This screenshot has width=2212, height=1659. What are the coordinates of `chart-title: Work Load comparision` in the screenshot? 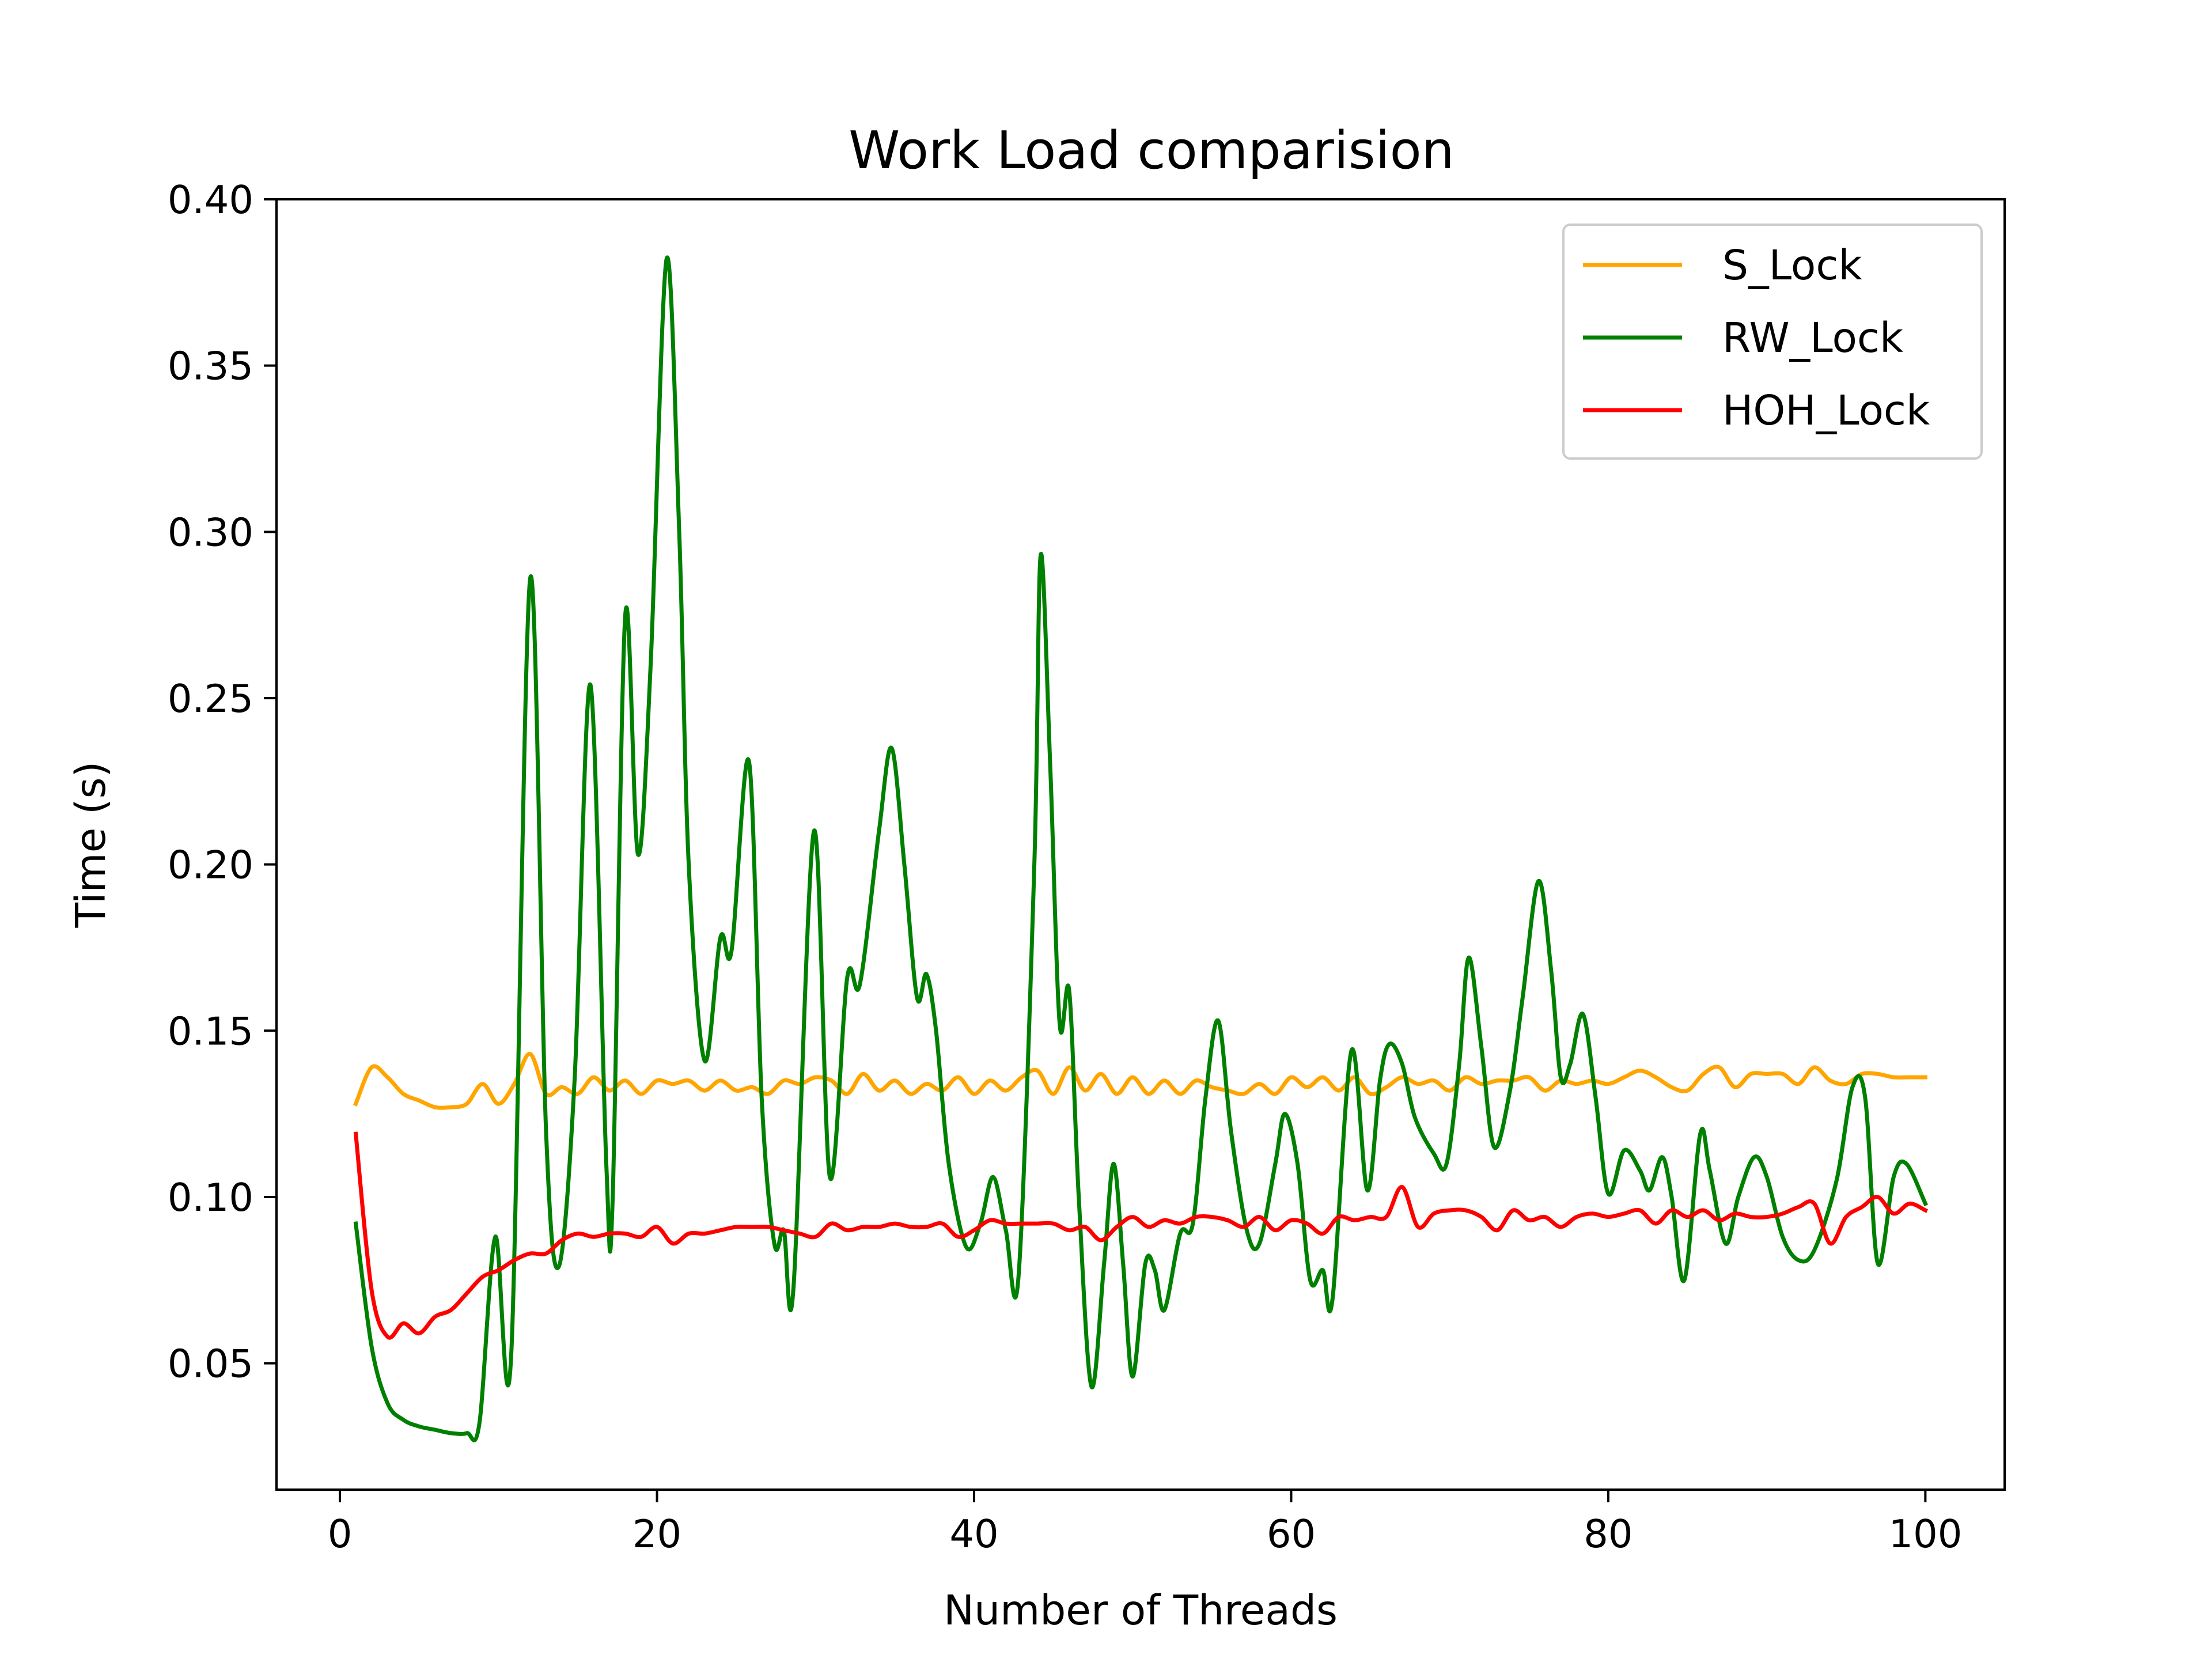 It's located at (1152, 150).